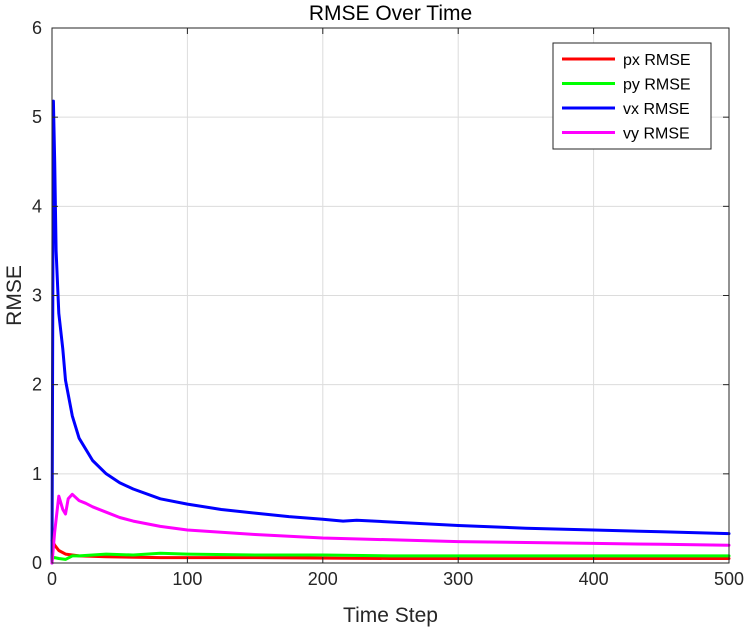 The width and height of the screenshot is (749, 630). I want to click on x-tick-label: 100, so click(187, 579).